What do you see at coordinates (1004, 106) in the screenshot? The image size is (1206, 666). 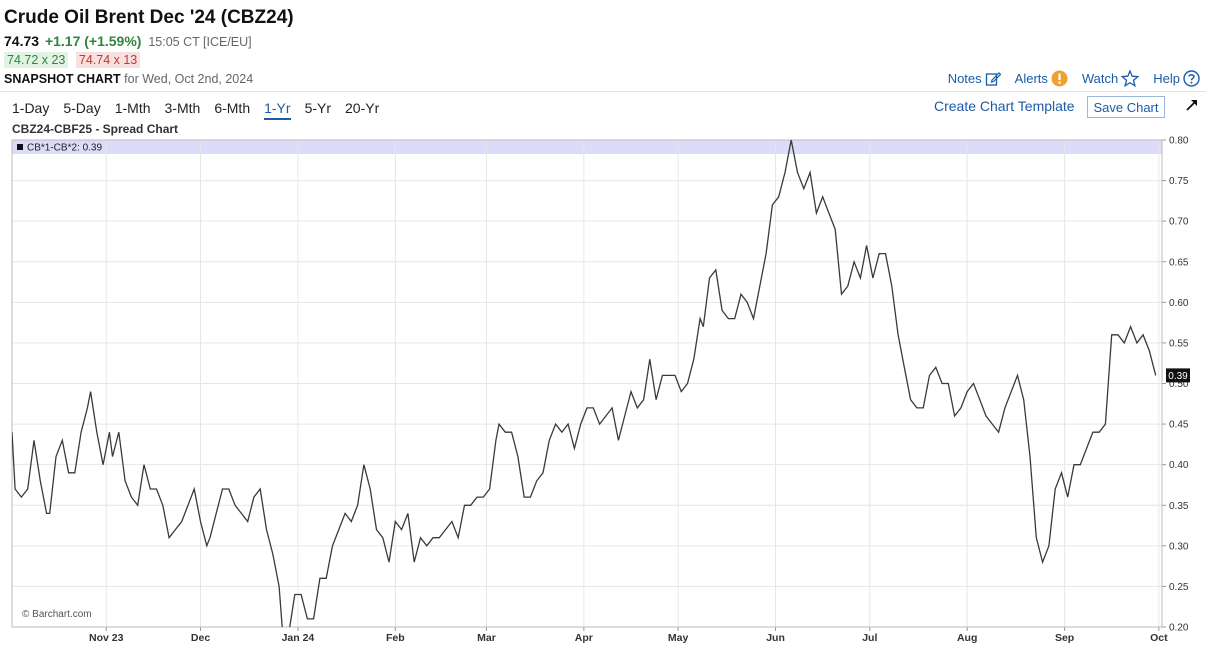 I see `create-chart-template-link: Create Chart Template` at bounding box center [1004, 106].